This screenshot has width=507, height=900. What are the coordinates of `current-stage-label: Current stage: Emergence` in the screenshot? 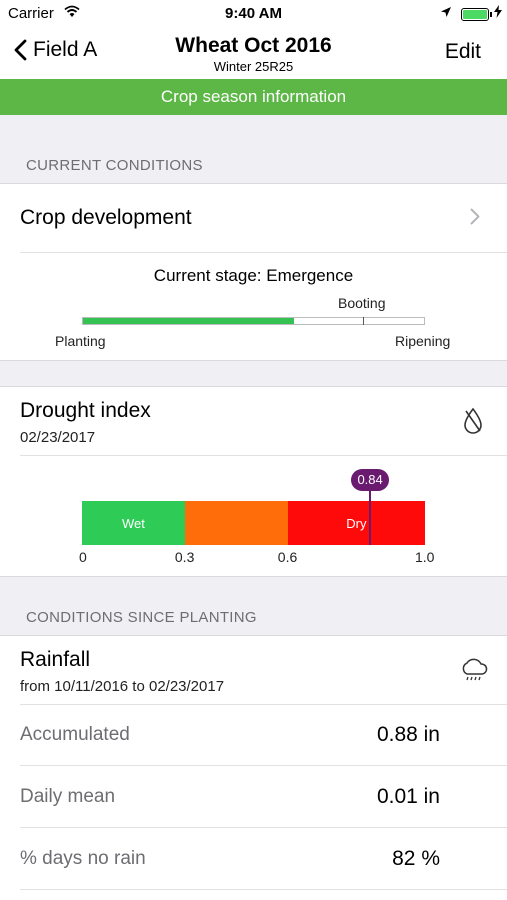 It's located at (253, 275).